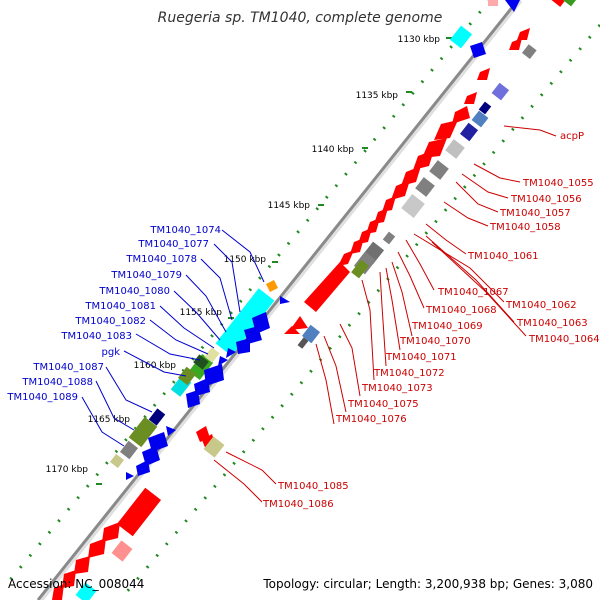 The height and width of the screenshot is (600, 600). What do you see at coordinates (313, 486) in the screenshot?
I see `gene-label: TM1040_1085` at bounding box center [313, 486].